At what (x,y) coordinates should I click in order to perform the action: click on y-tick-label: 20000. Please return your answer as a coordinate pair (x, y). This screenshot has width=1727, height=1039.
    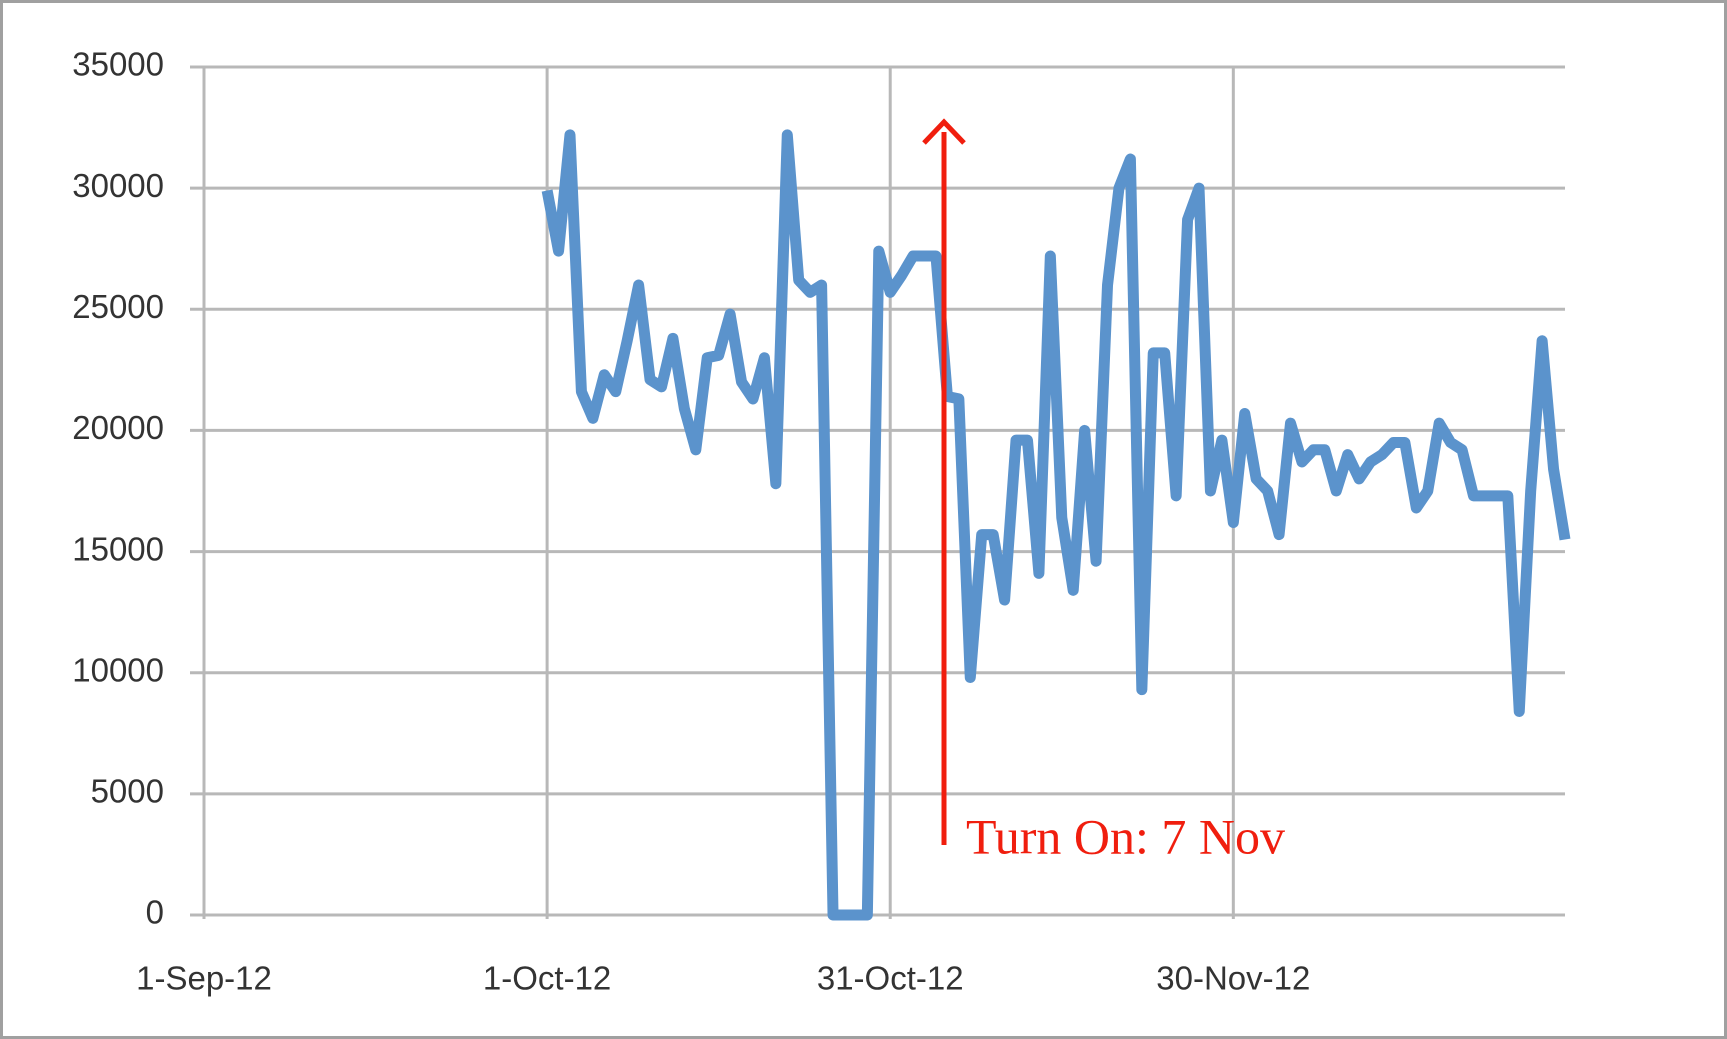
    Looking at the image, I should click on (118, 427).